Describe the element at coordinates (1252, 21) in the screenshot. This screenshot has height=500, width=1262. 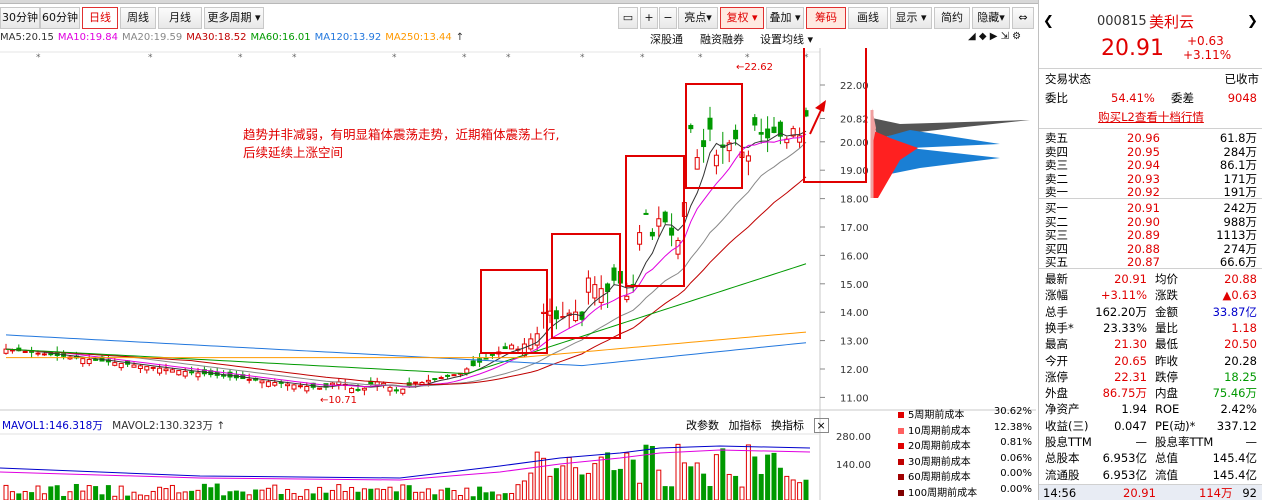
I see `forward-arrow-icon: ❯` at that location.